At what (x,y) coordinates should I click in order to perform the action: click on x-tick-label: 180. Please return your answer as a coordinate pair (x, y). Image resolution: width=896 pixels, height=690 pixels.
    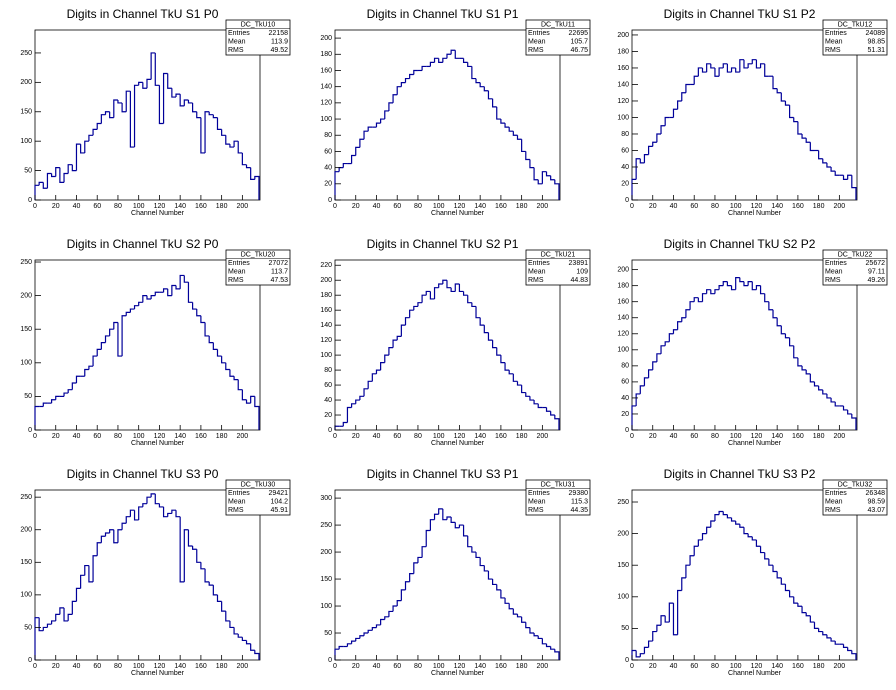
    Looking at the image, I should click on (819, 206).